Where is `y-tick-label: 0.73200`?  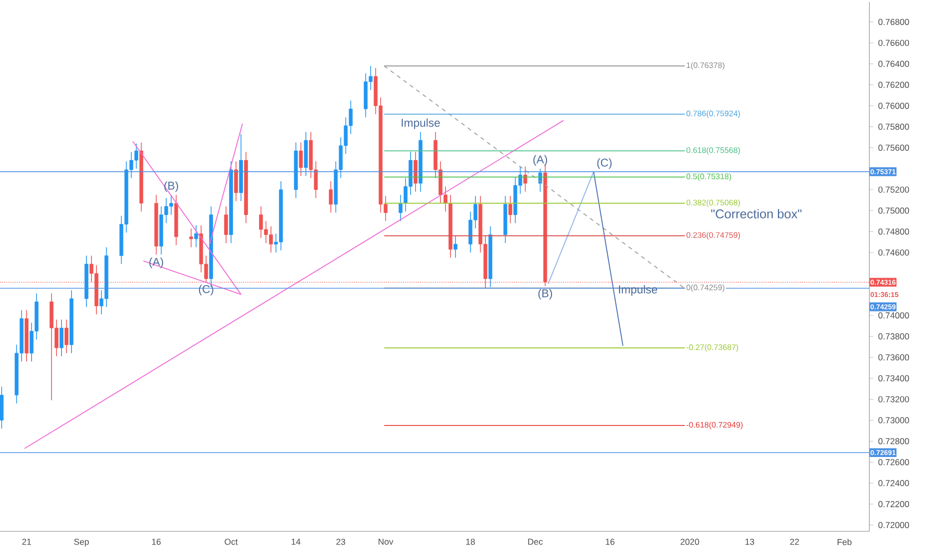 y-tick-label: 0.73200 is located at coordinates (894, 399).